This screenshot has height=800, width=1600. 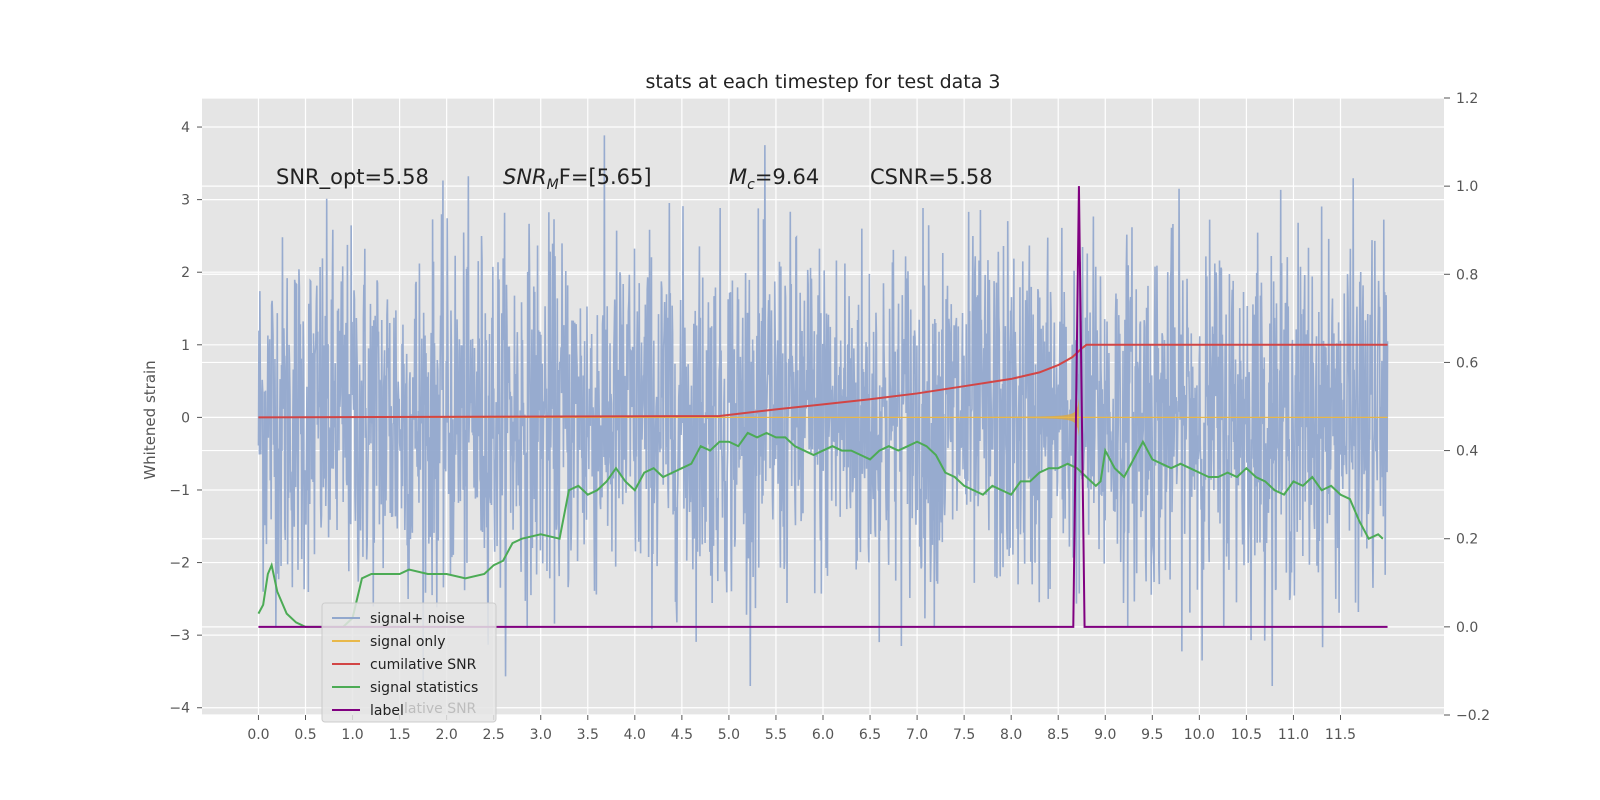 I want to click on x-tick-label: 2.0, so click(x=447, y=735).